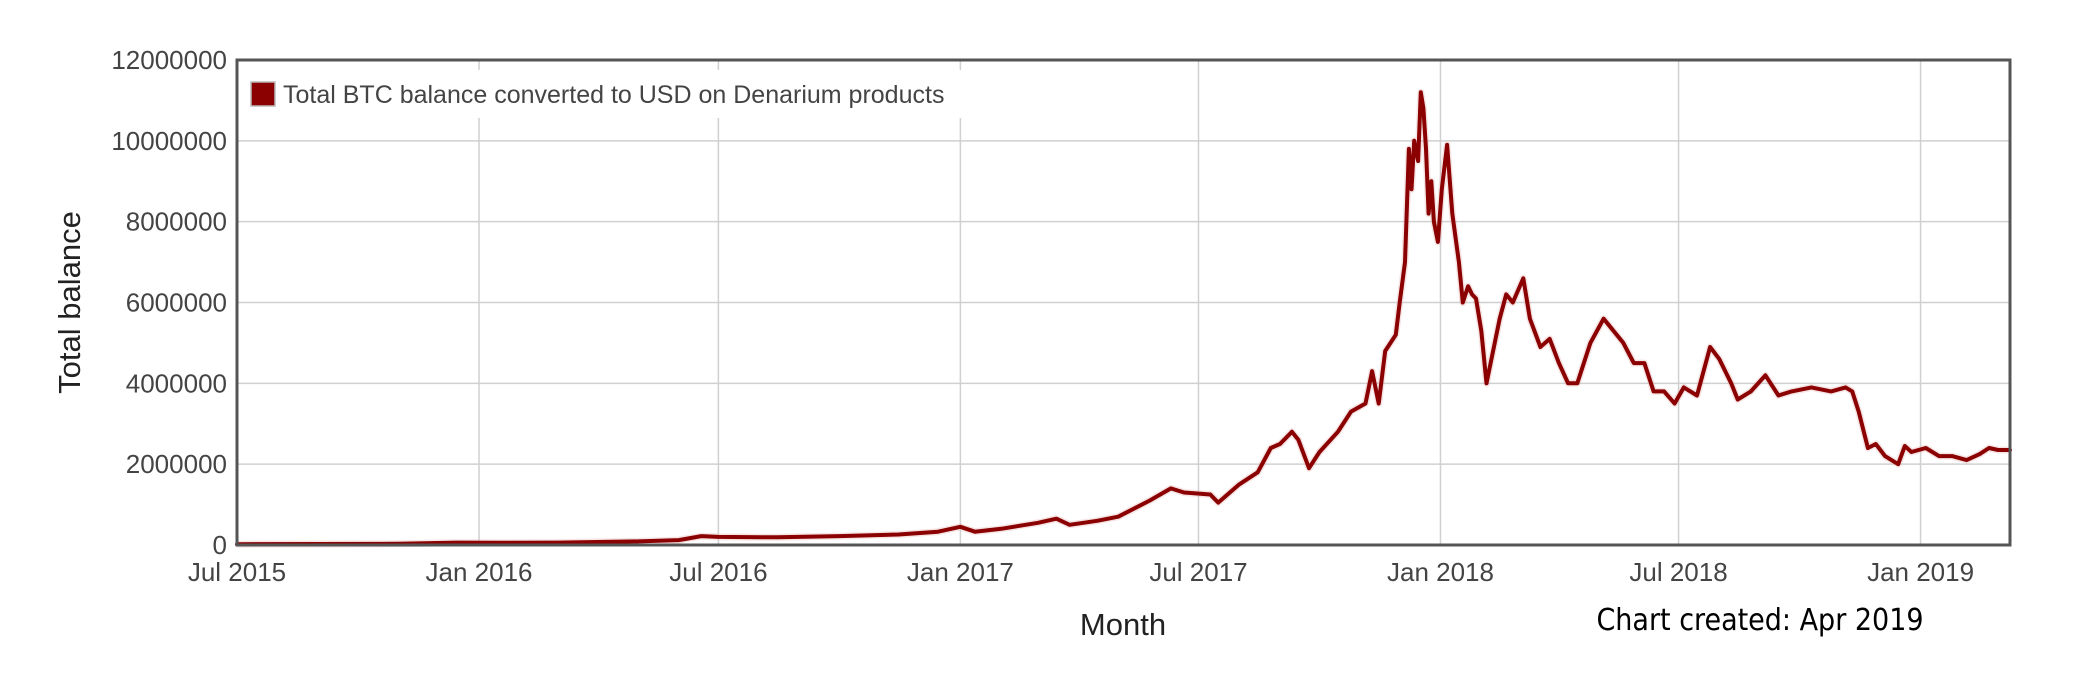  I want to click on legend-background, so click(643, 94).